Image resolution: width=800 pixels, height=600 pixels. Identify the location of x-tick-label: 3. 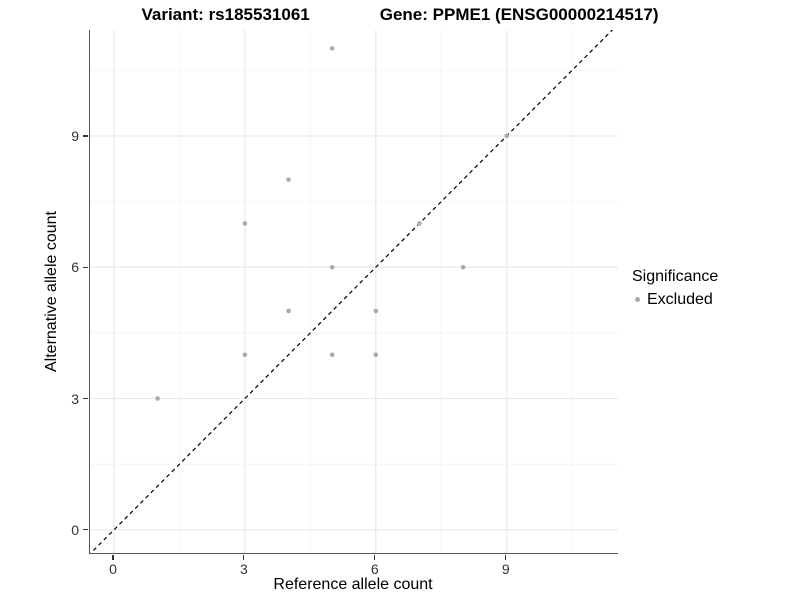
(244, 569).